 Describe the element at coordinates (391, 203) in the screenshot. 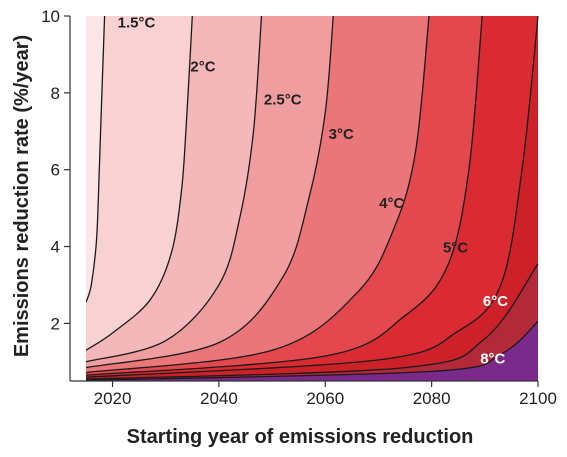

I see `contour-label-4°C: 4°C` at that location.